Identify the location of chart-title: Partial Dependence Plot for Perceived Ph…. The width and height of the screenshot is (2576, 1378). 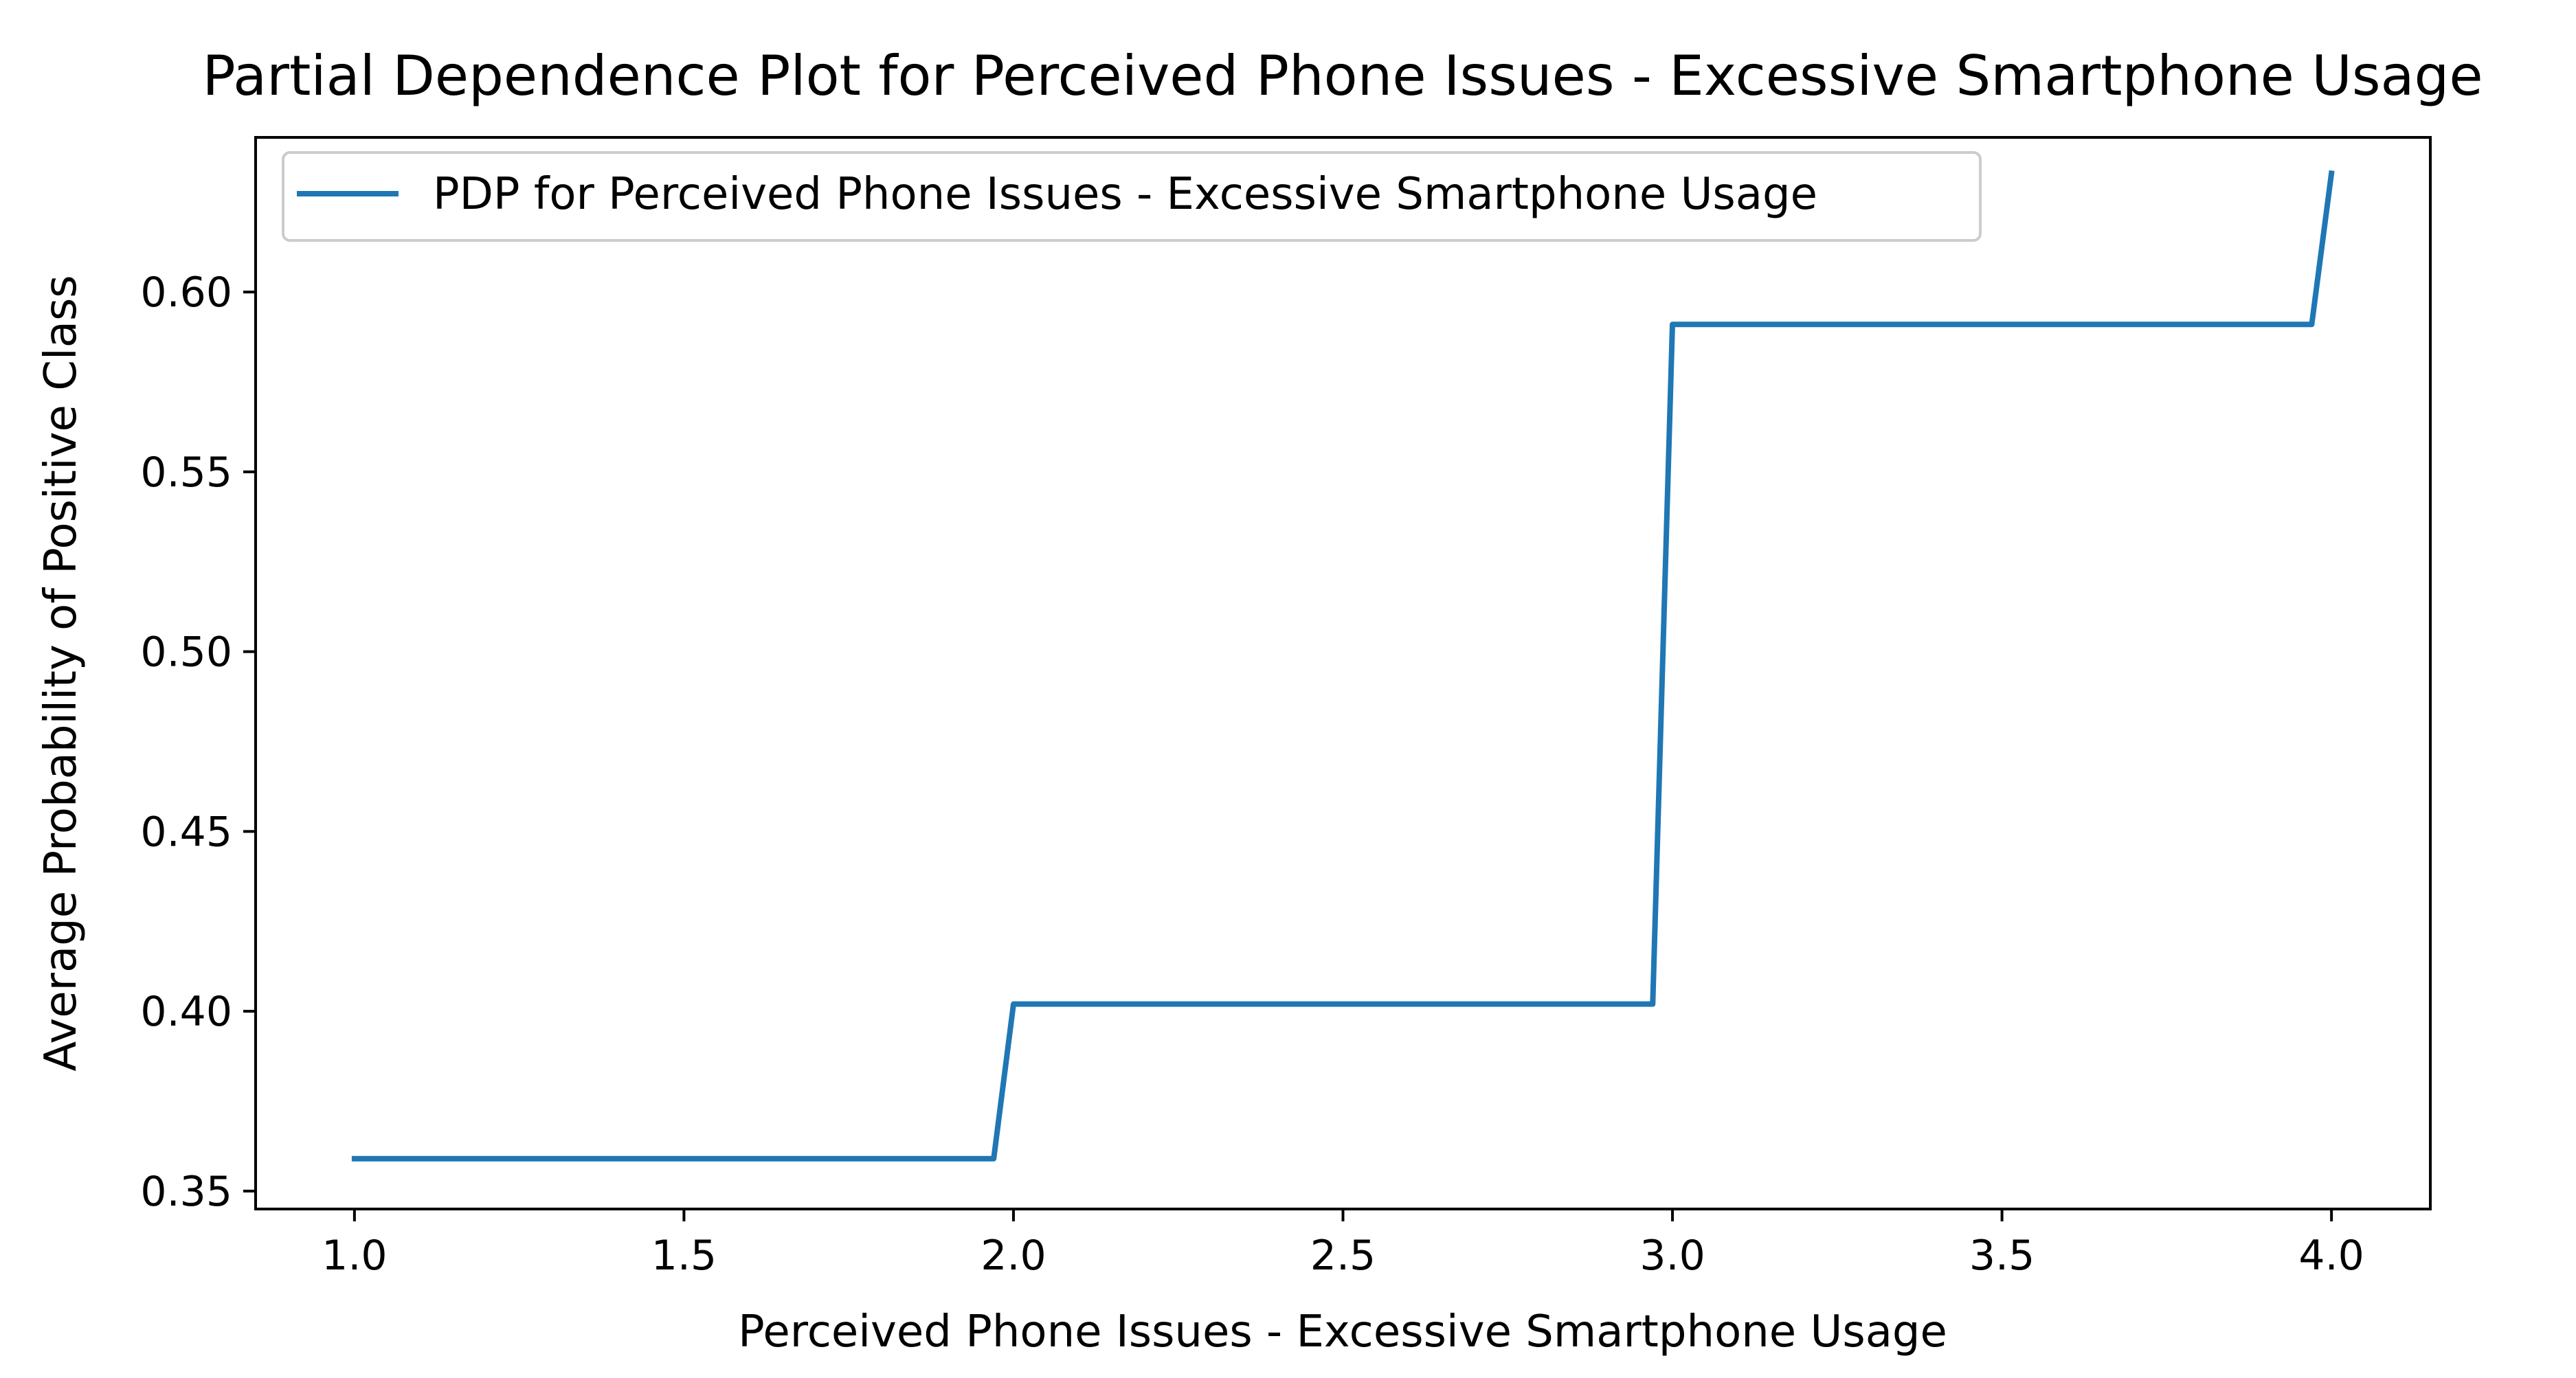
(1342, 76).